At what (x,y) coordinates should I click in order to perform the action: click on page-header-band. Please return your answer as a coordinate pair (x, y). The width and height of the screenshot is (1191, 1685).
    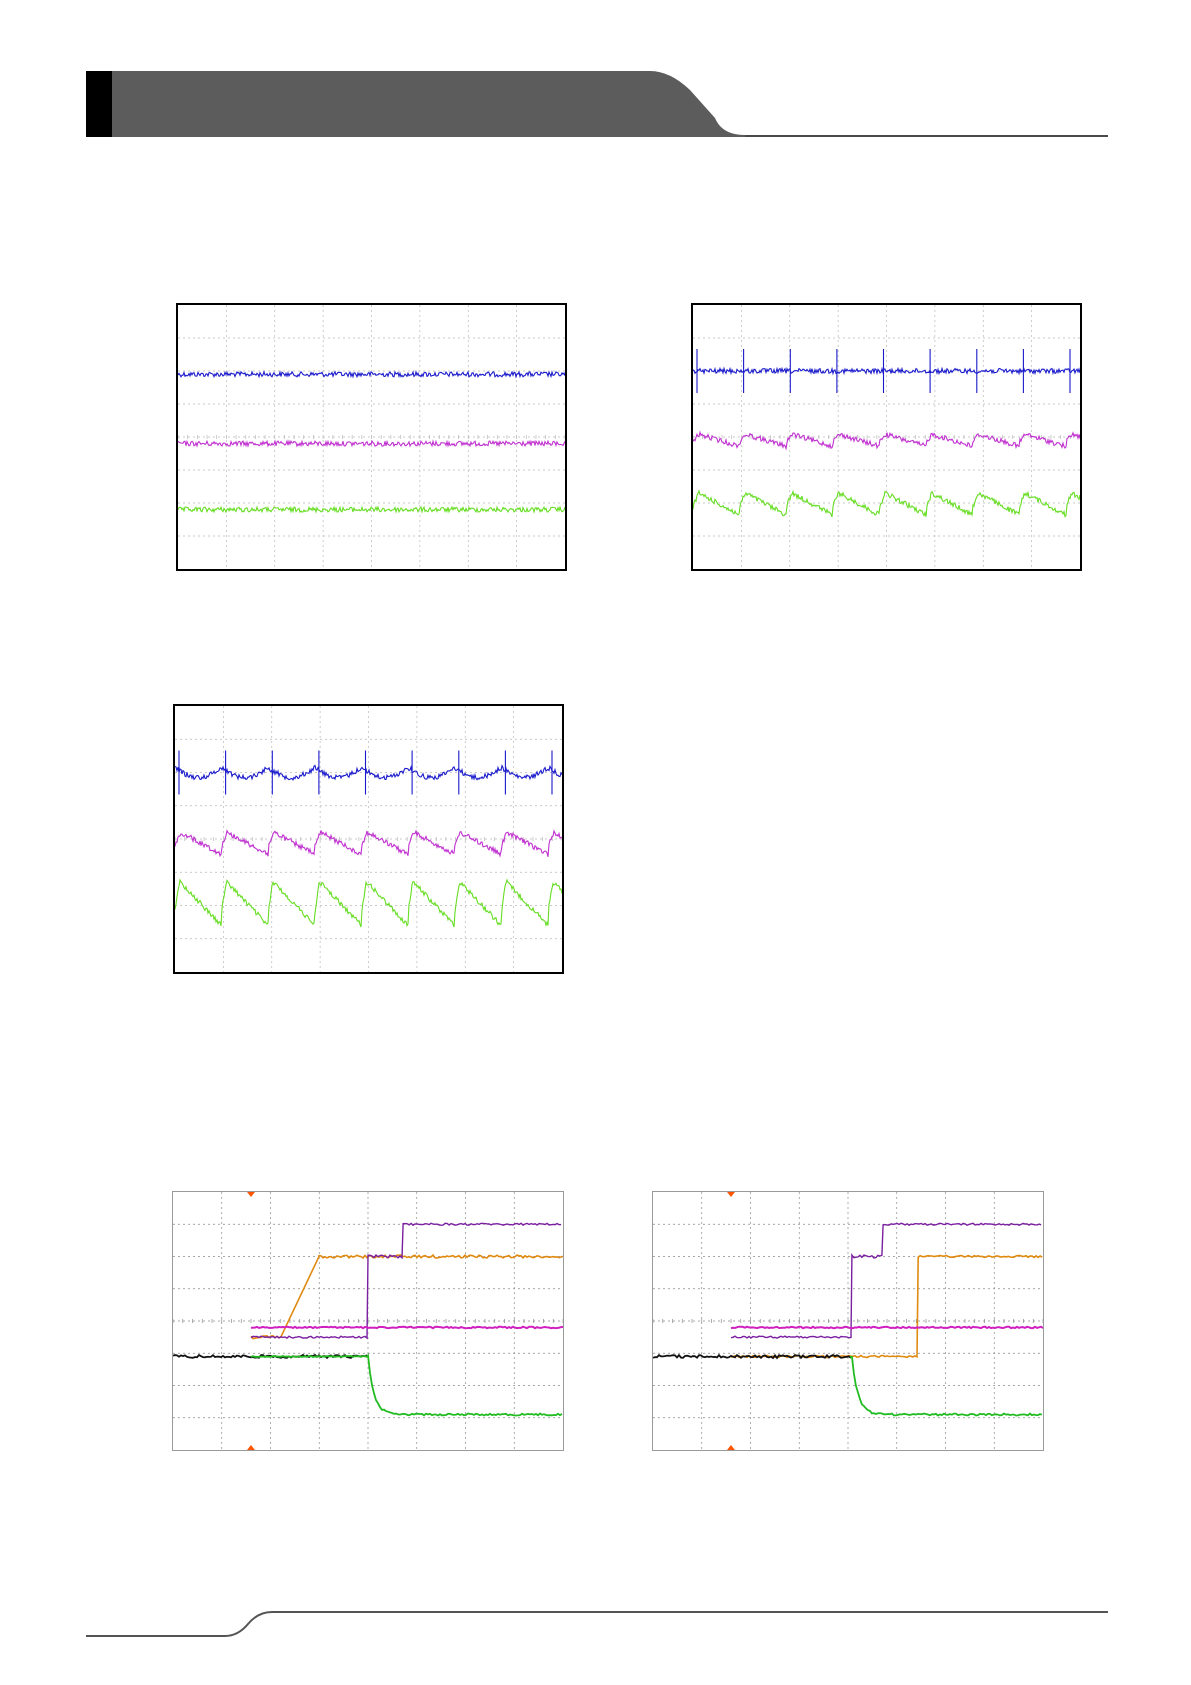
    Looking at the image, I should click on (597, 104).